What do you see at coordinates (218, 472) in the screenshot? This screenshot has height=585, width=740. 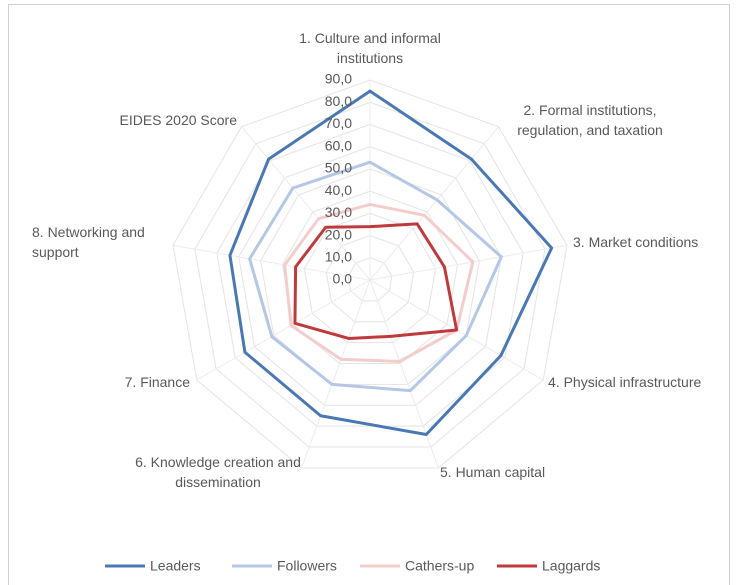 I see `axis-label: 6. Knowledge creation and dissemination` at bounding box center [218, 472].